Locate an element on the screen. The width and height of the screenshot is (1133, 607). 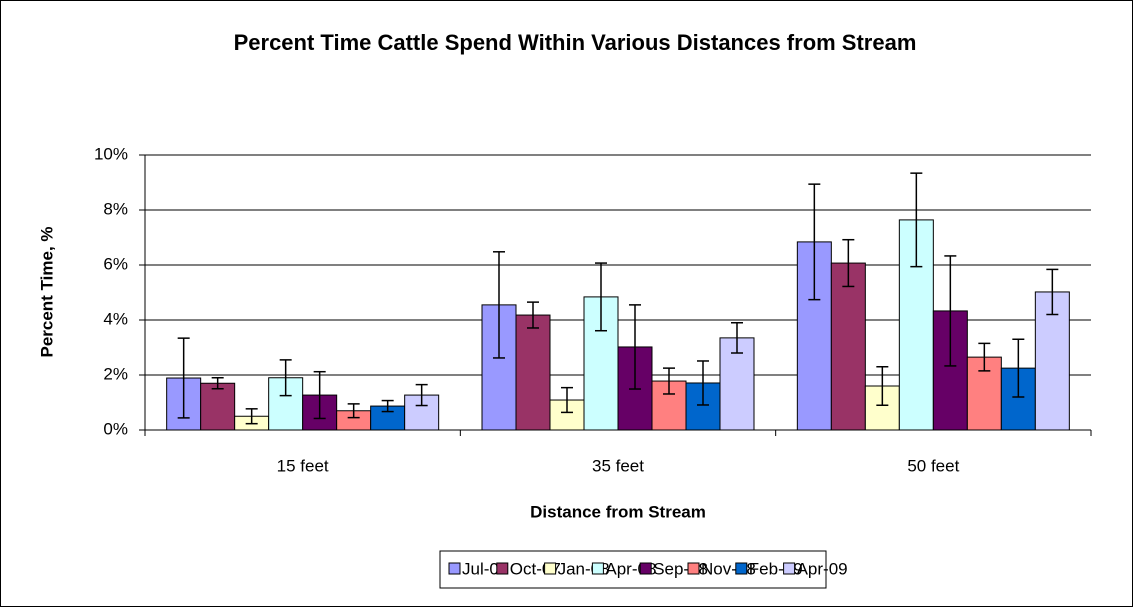
x-tick-label: 50 feet is located at coordinates (933, 465).